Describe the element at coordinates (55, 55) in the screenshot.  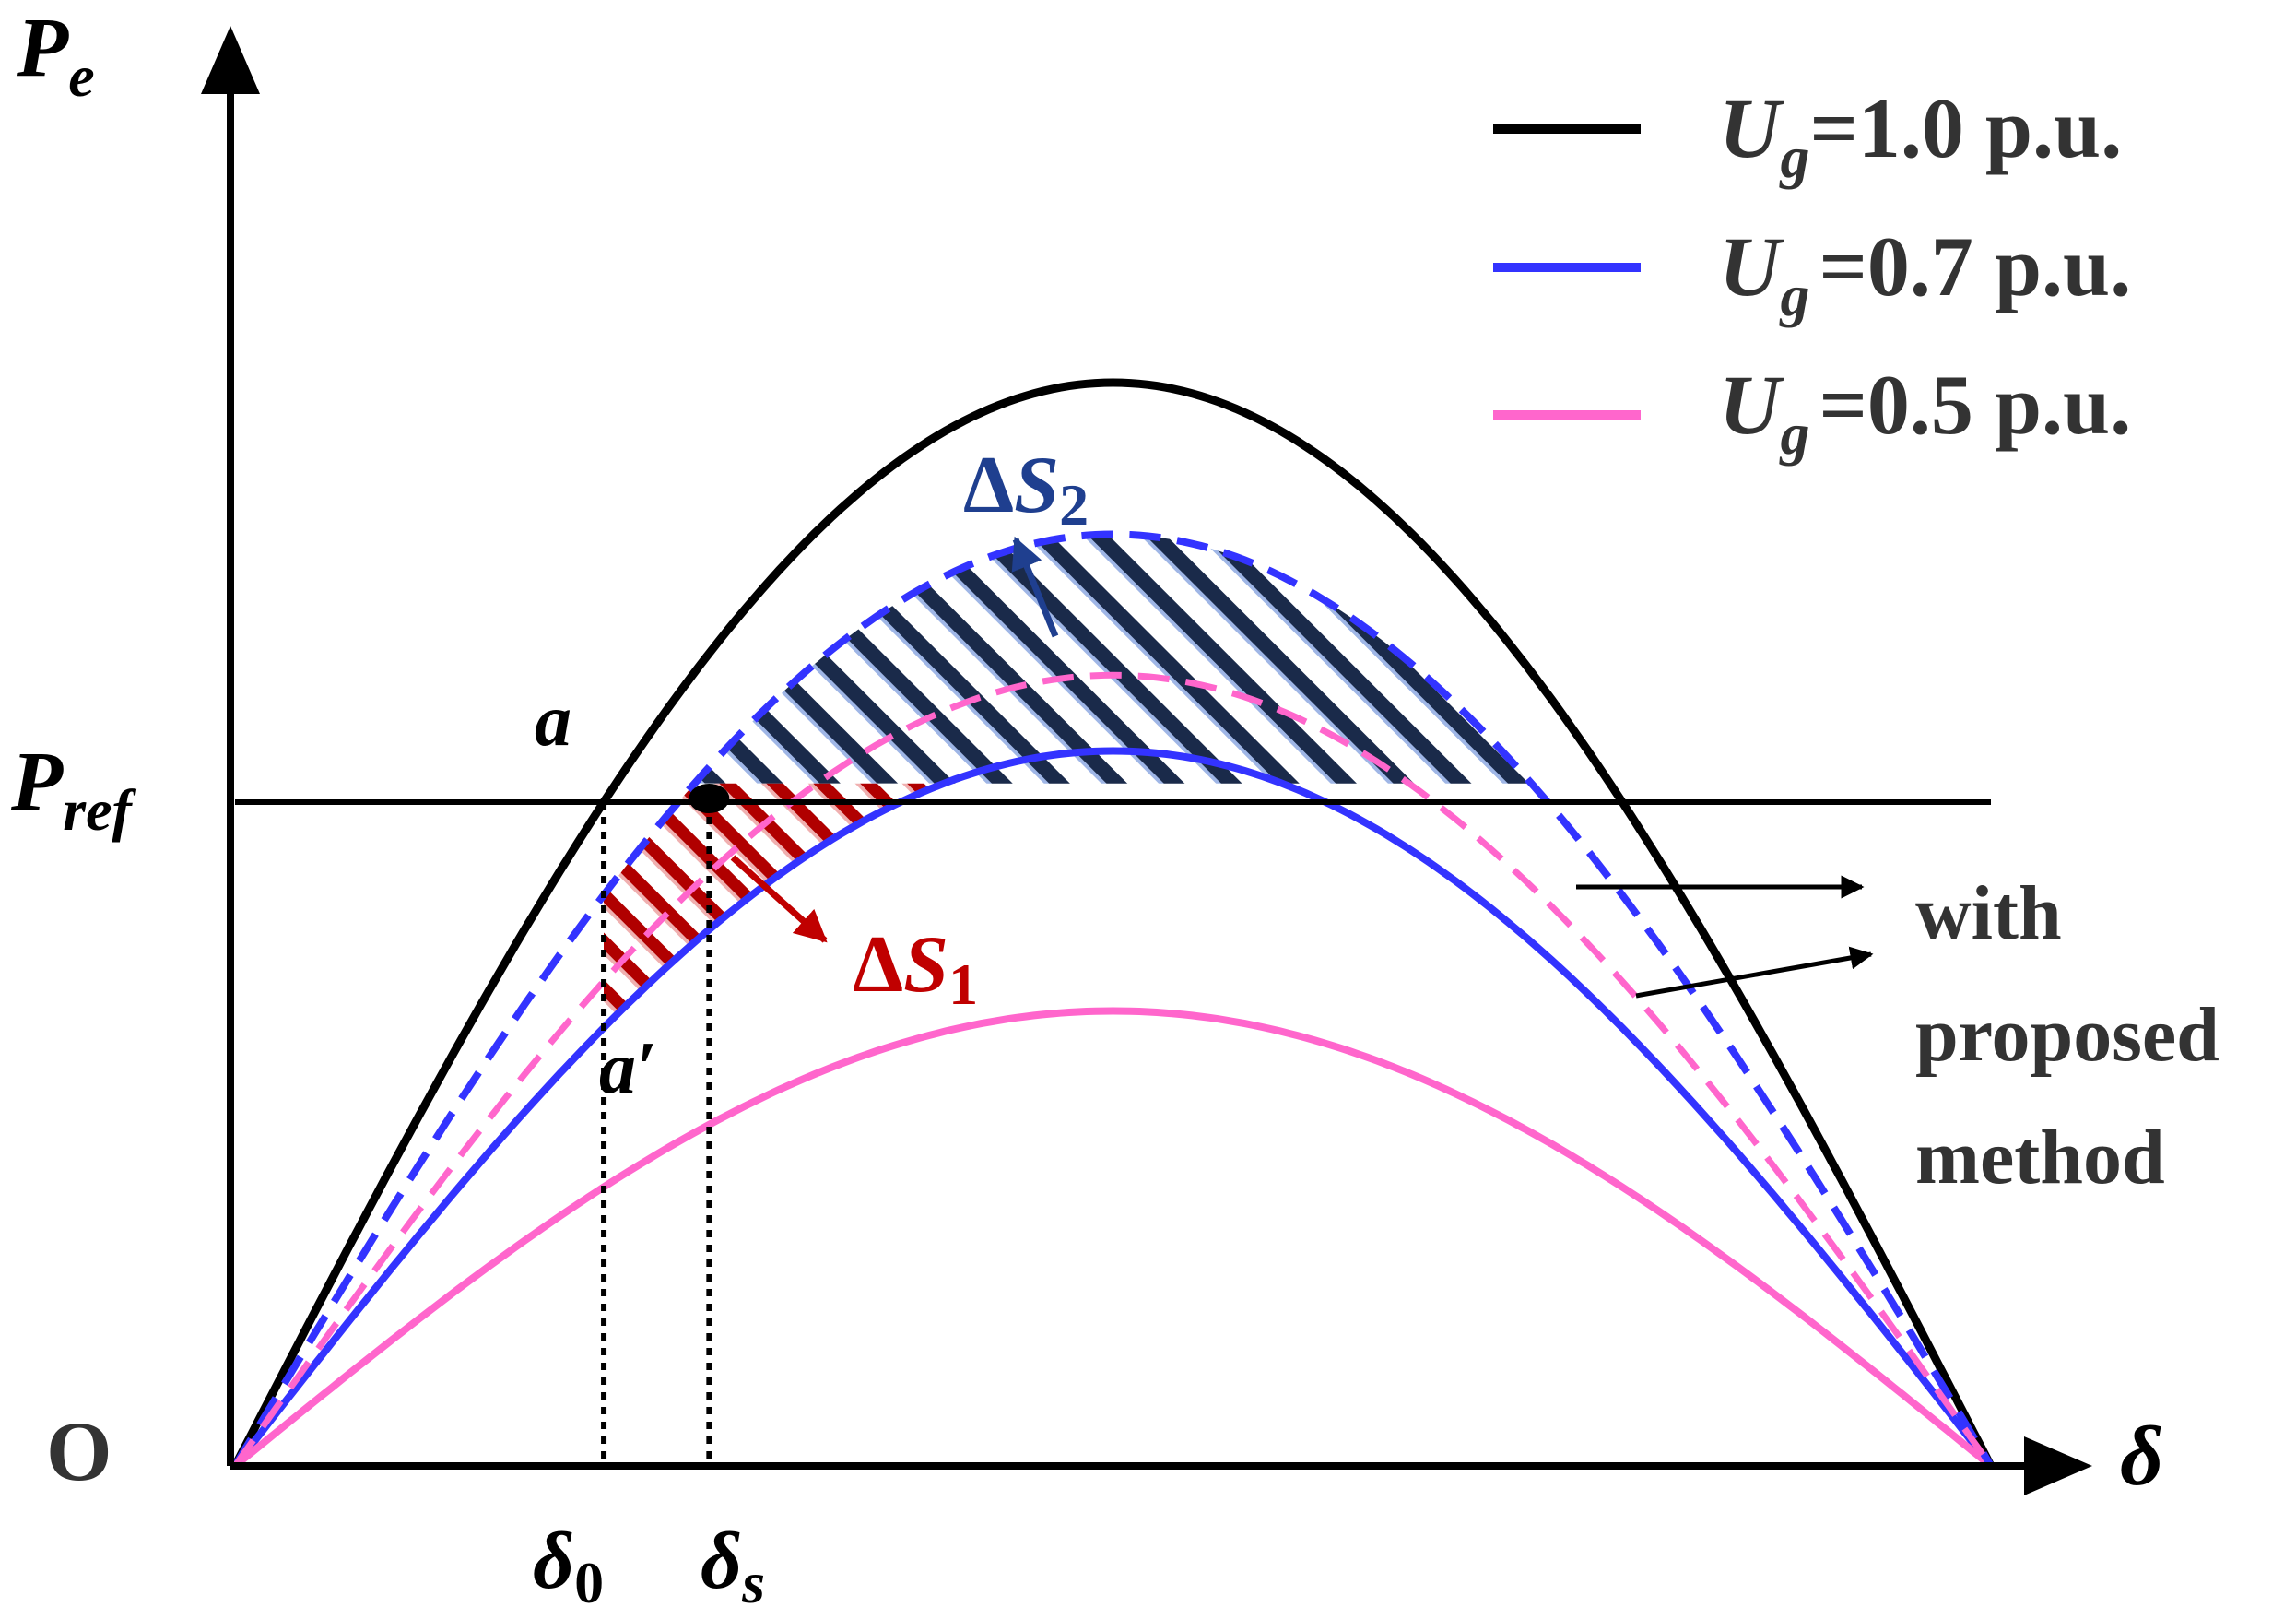
I see `y-axis-label: Pe` at that location.